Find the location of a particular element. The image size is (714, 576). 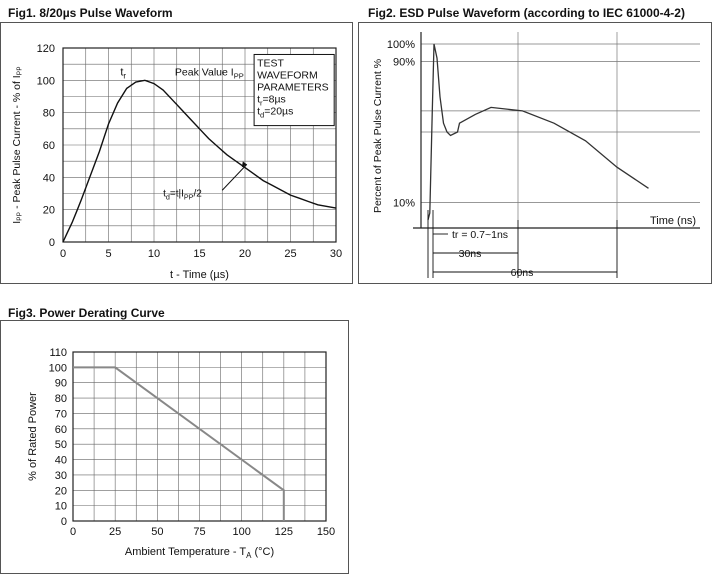

fig1-xtick-label: 25 is located at coordinates (290, 254).